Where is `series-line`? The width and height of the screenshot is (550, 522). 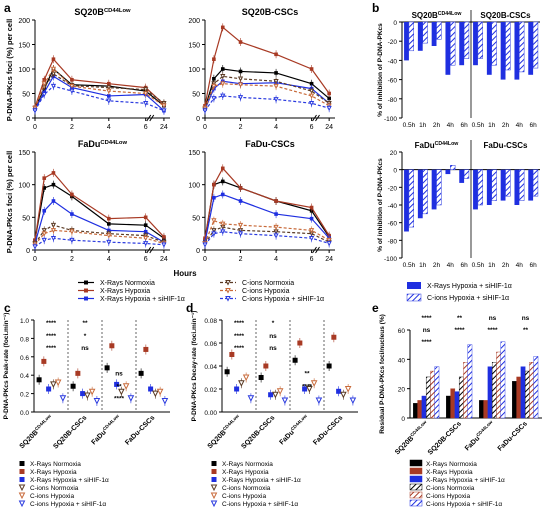 series-line is located at coordinates (99, 83).